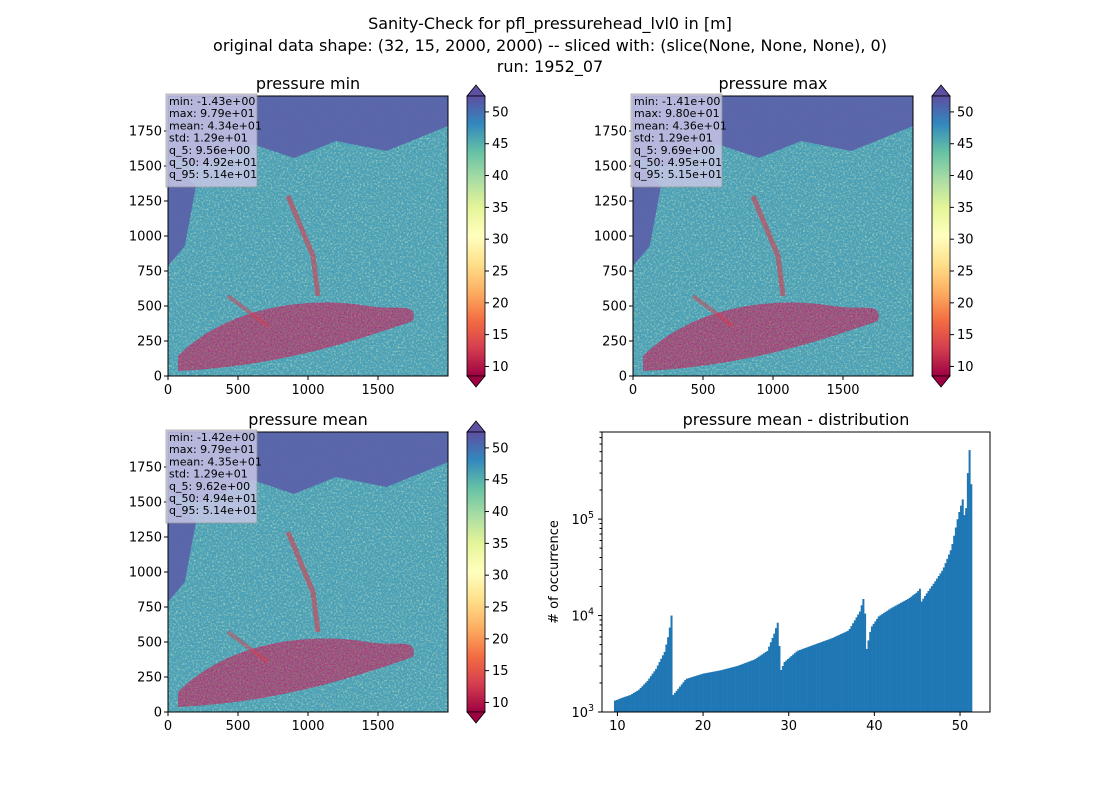 The height and width of the screenshot is (804, 1100). What do you see at coordinates (617, 726) in the screenshot?
I see `x-tick-label: 10` at bounding box center [617, 726].